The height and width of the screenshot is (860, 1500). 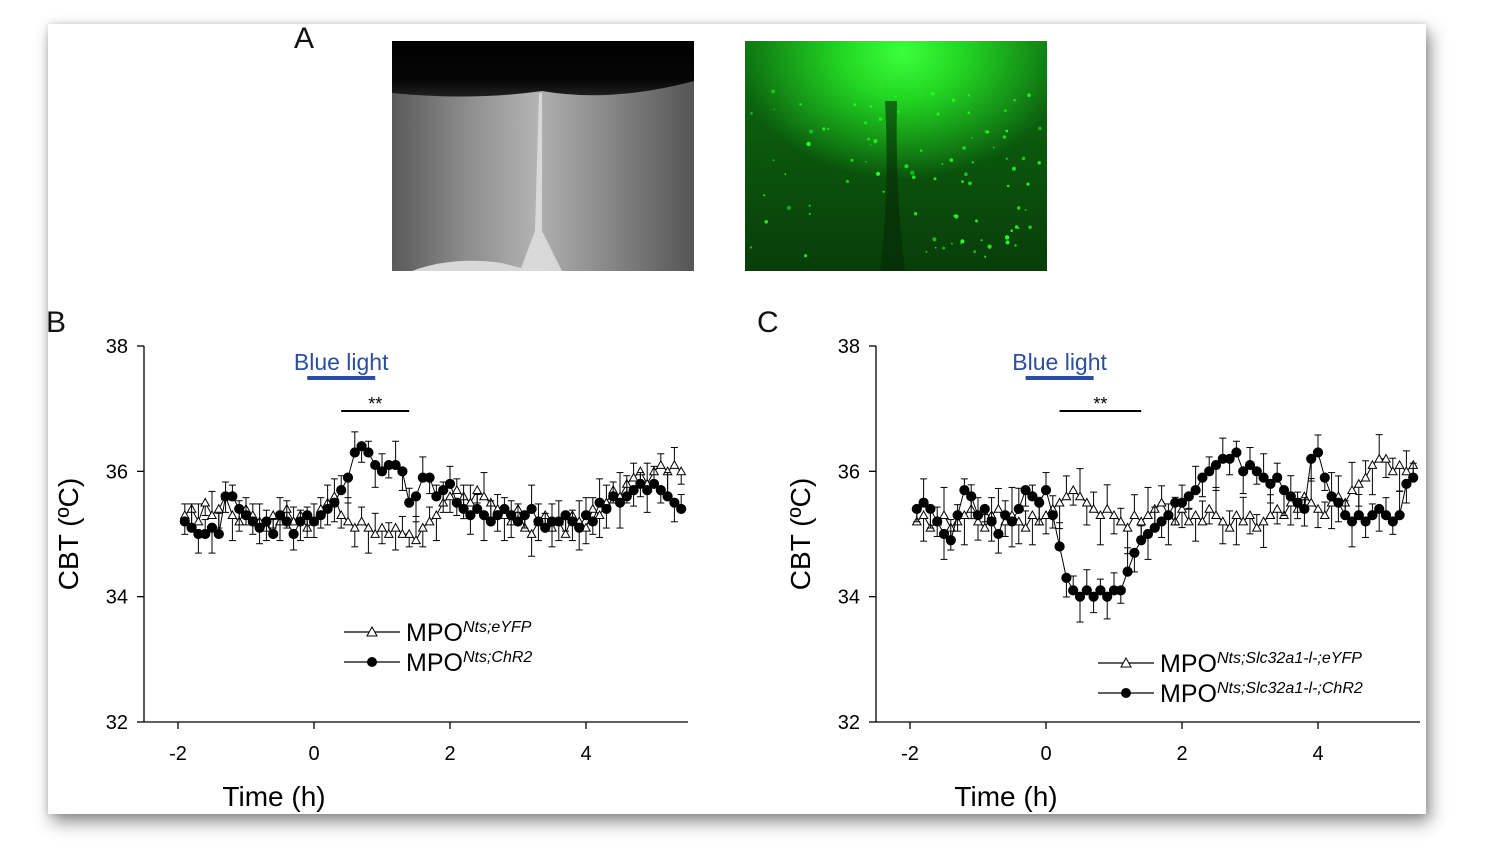 I want to click on series-eyfp, so click(x=1165, y=494).